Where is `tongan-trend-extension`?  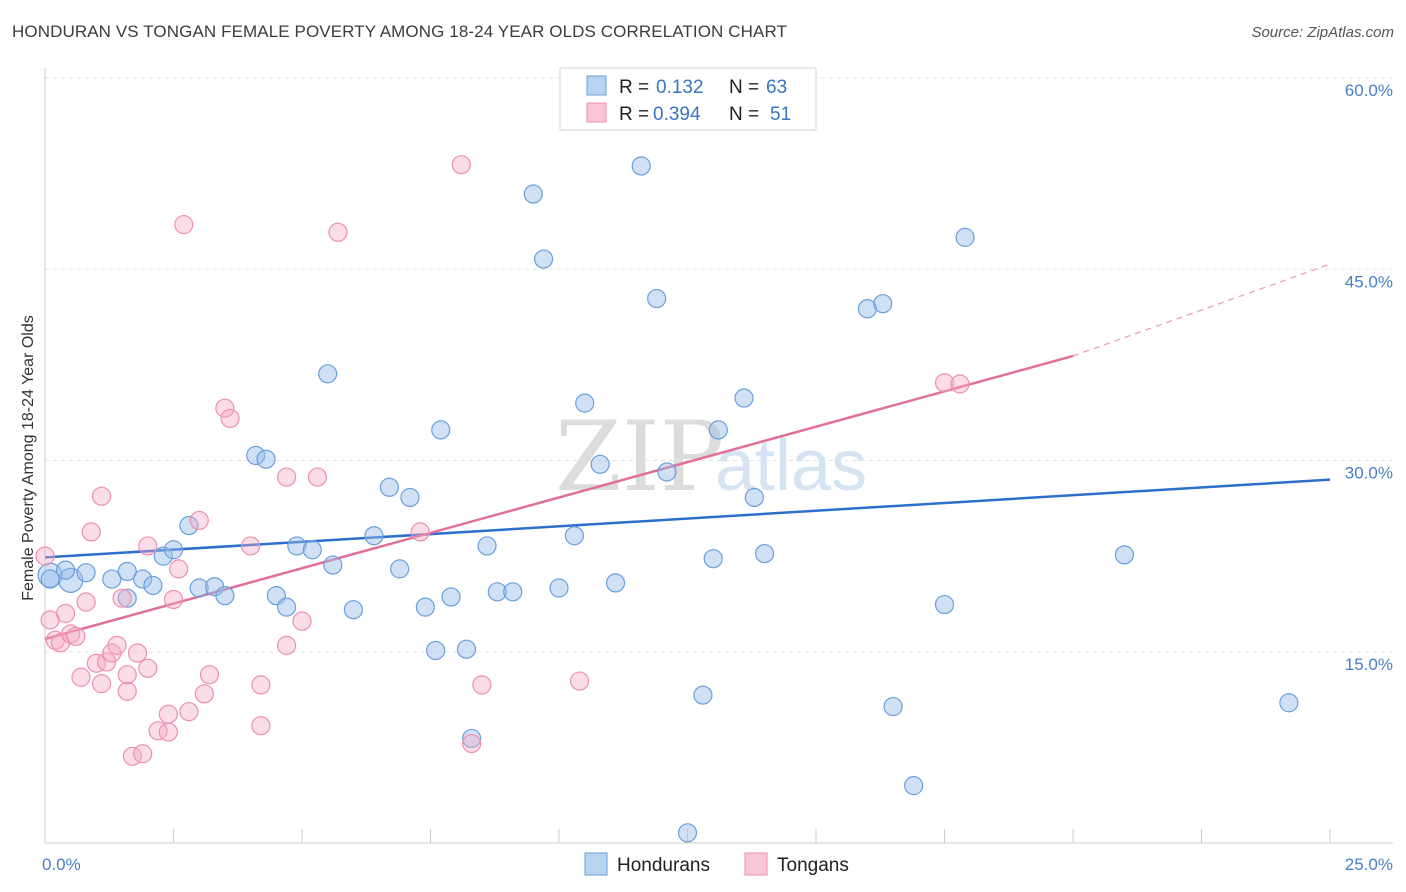 tongan-trend-extension is located at coordinates (1201, 310).